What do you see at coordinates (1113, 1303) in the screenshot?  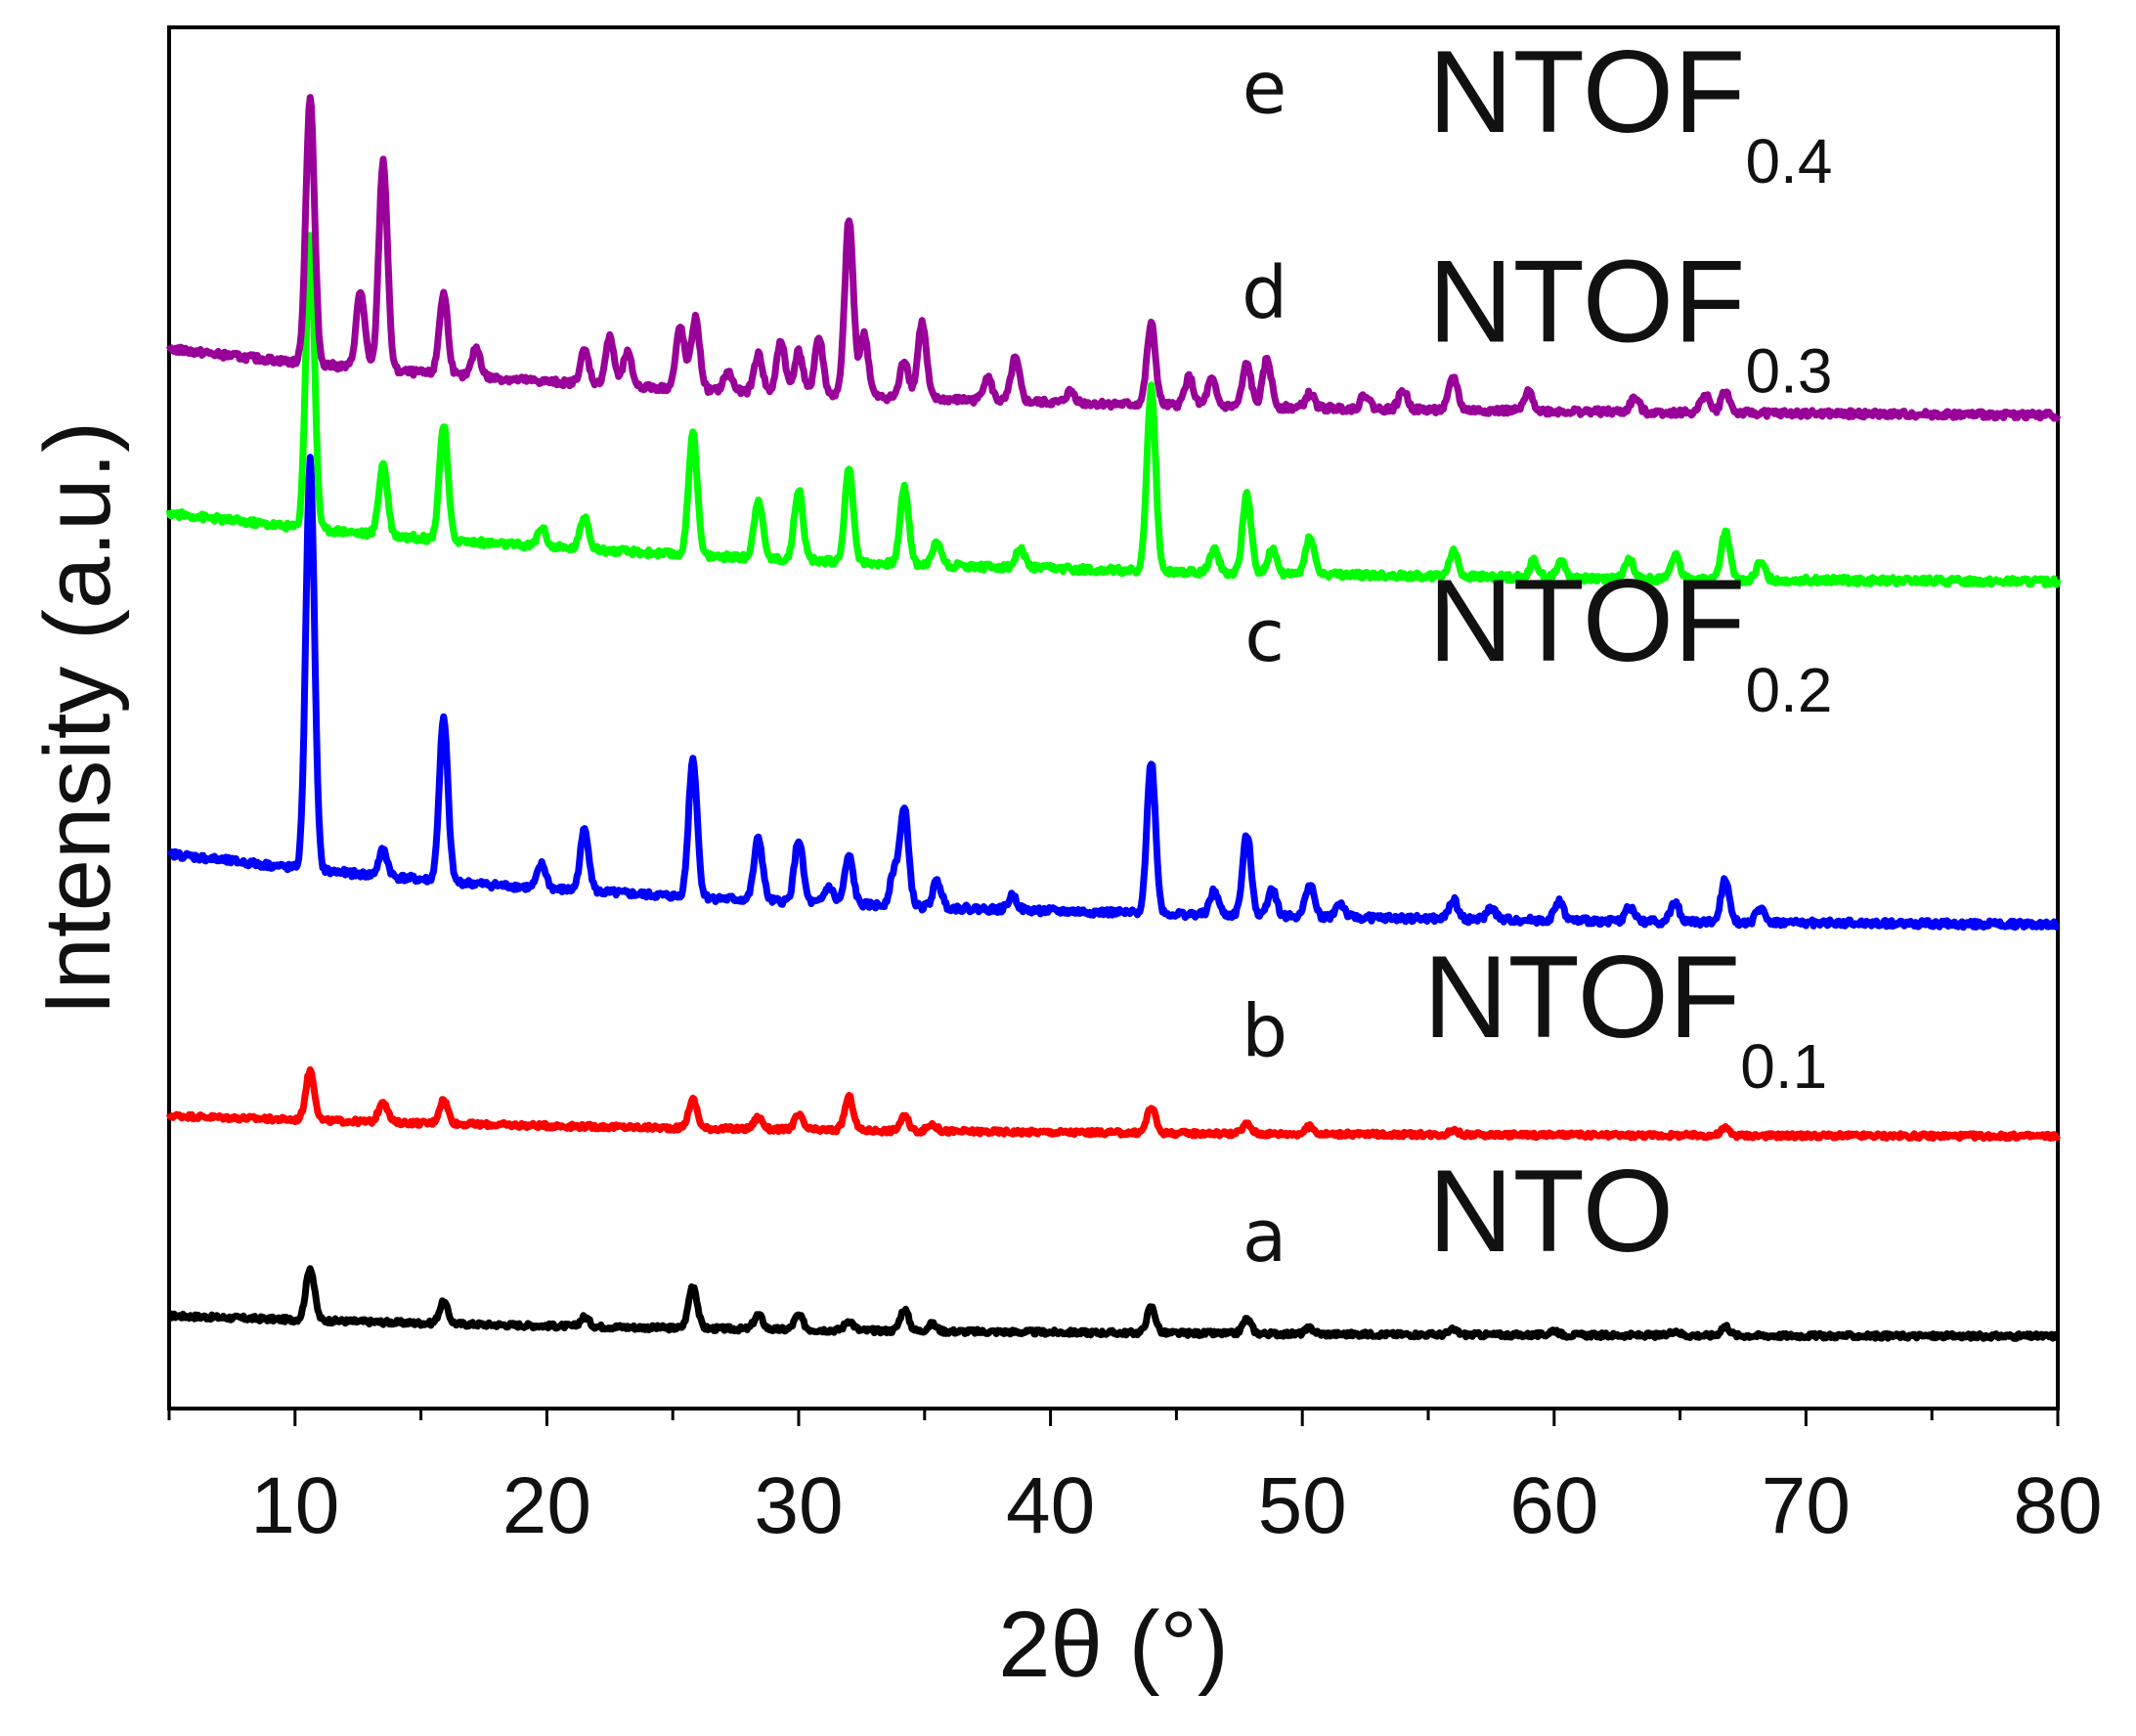 I see `series-line-nto` at bounding box center [1113, 1303].